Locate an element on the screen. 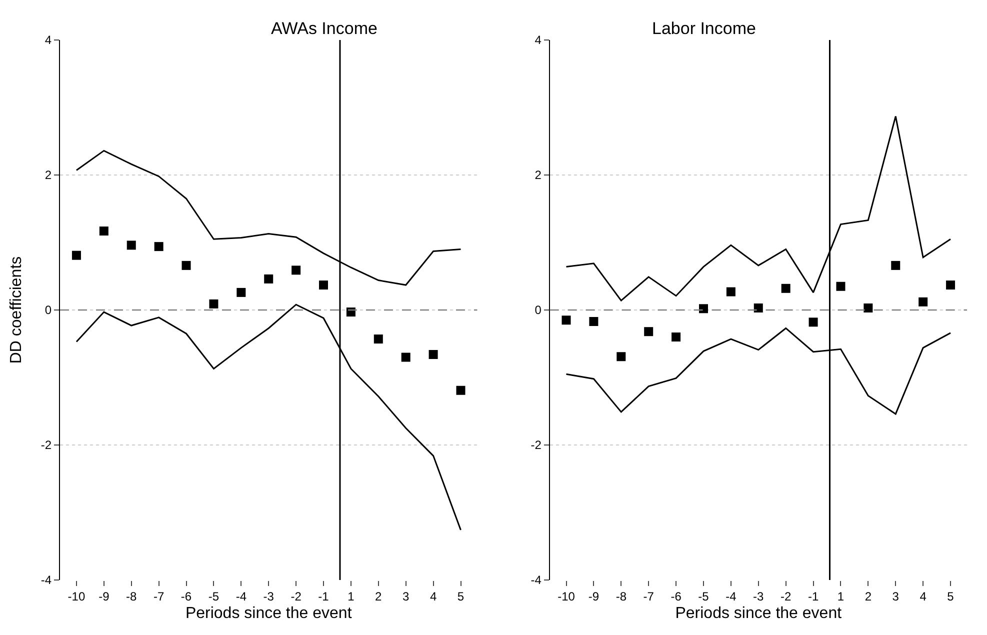 This screenshot has height=635, width=987. chart-title: AWAs Income is located at coordinates (324, 28).